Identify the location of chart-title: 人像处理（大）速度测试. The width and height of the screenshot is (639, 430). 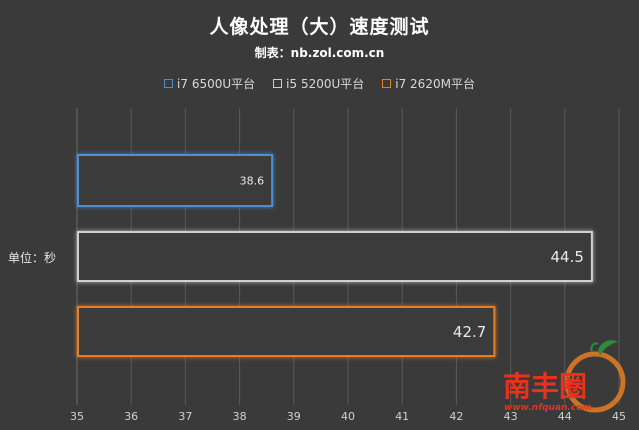
(319, 27).